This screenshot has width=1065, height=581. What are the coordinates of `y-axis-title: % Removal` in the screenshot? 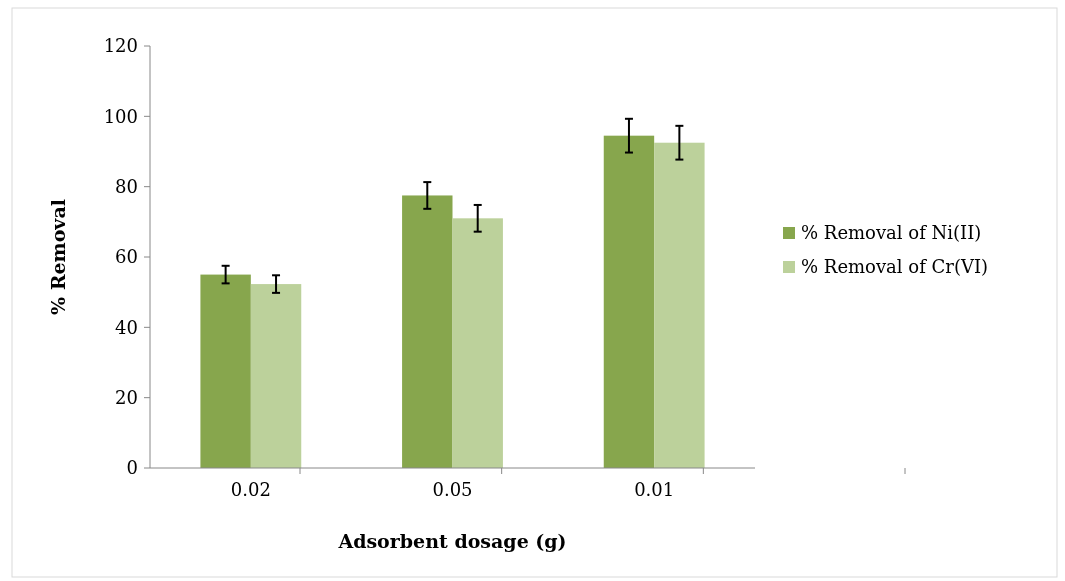 It's located at (58, 257).